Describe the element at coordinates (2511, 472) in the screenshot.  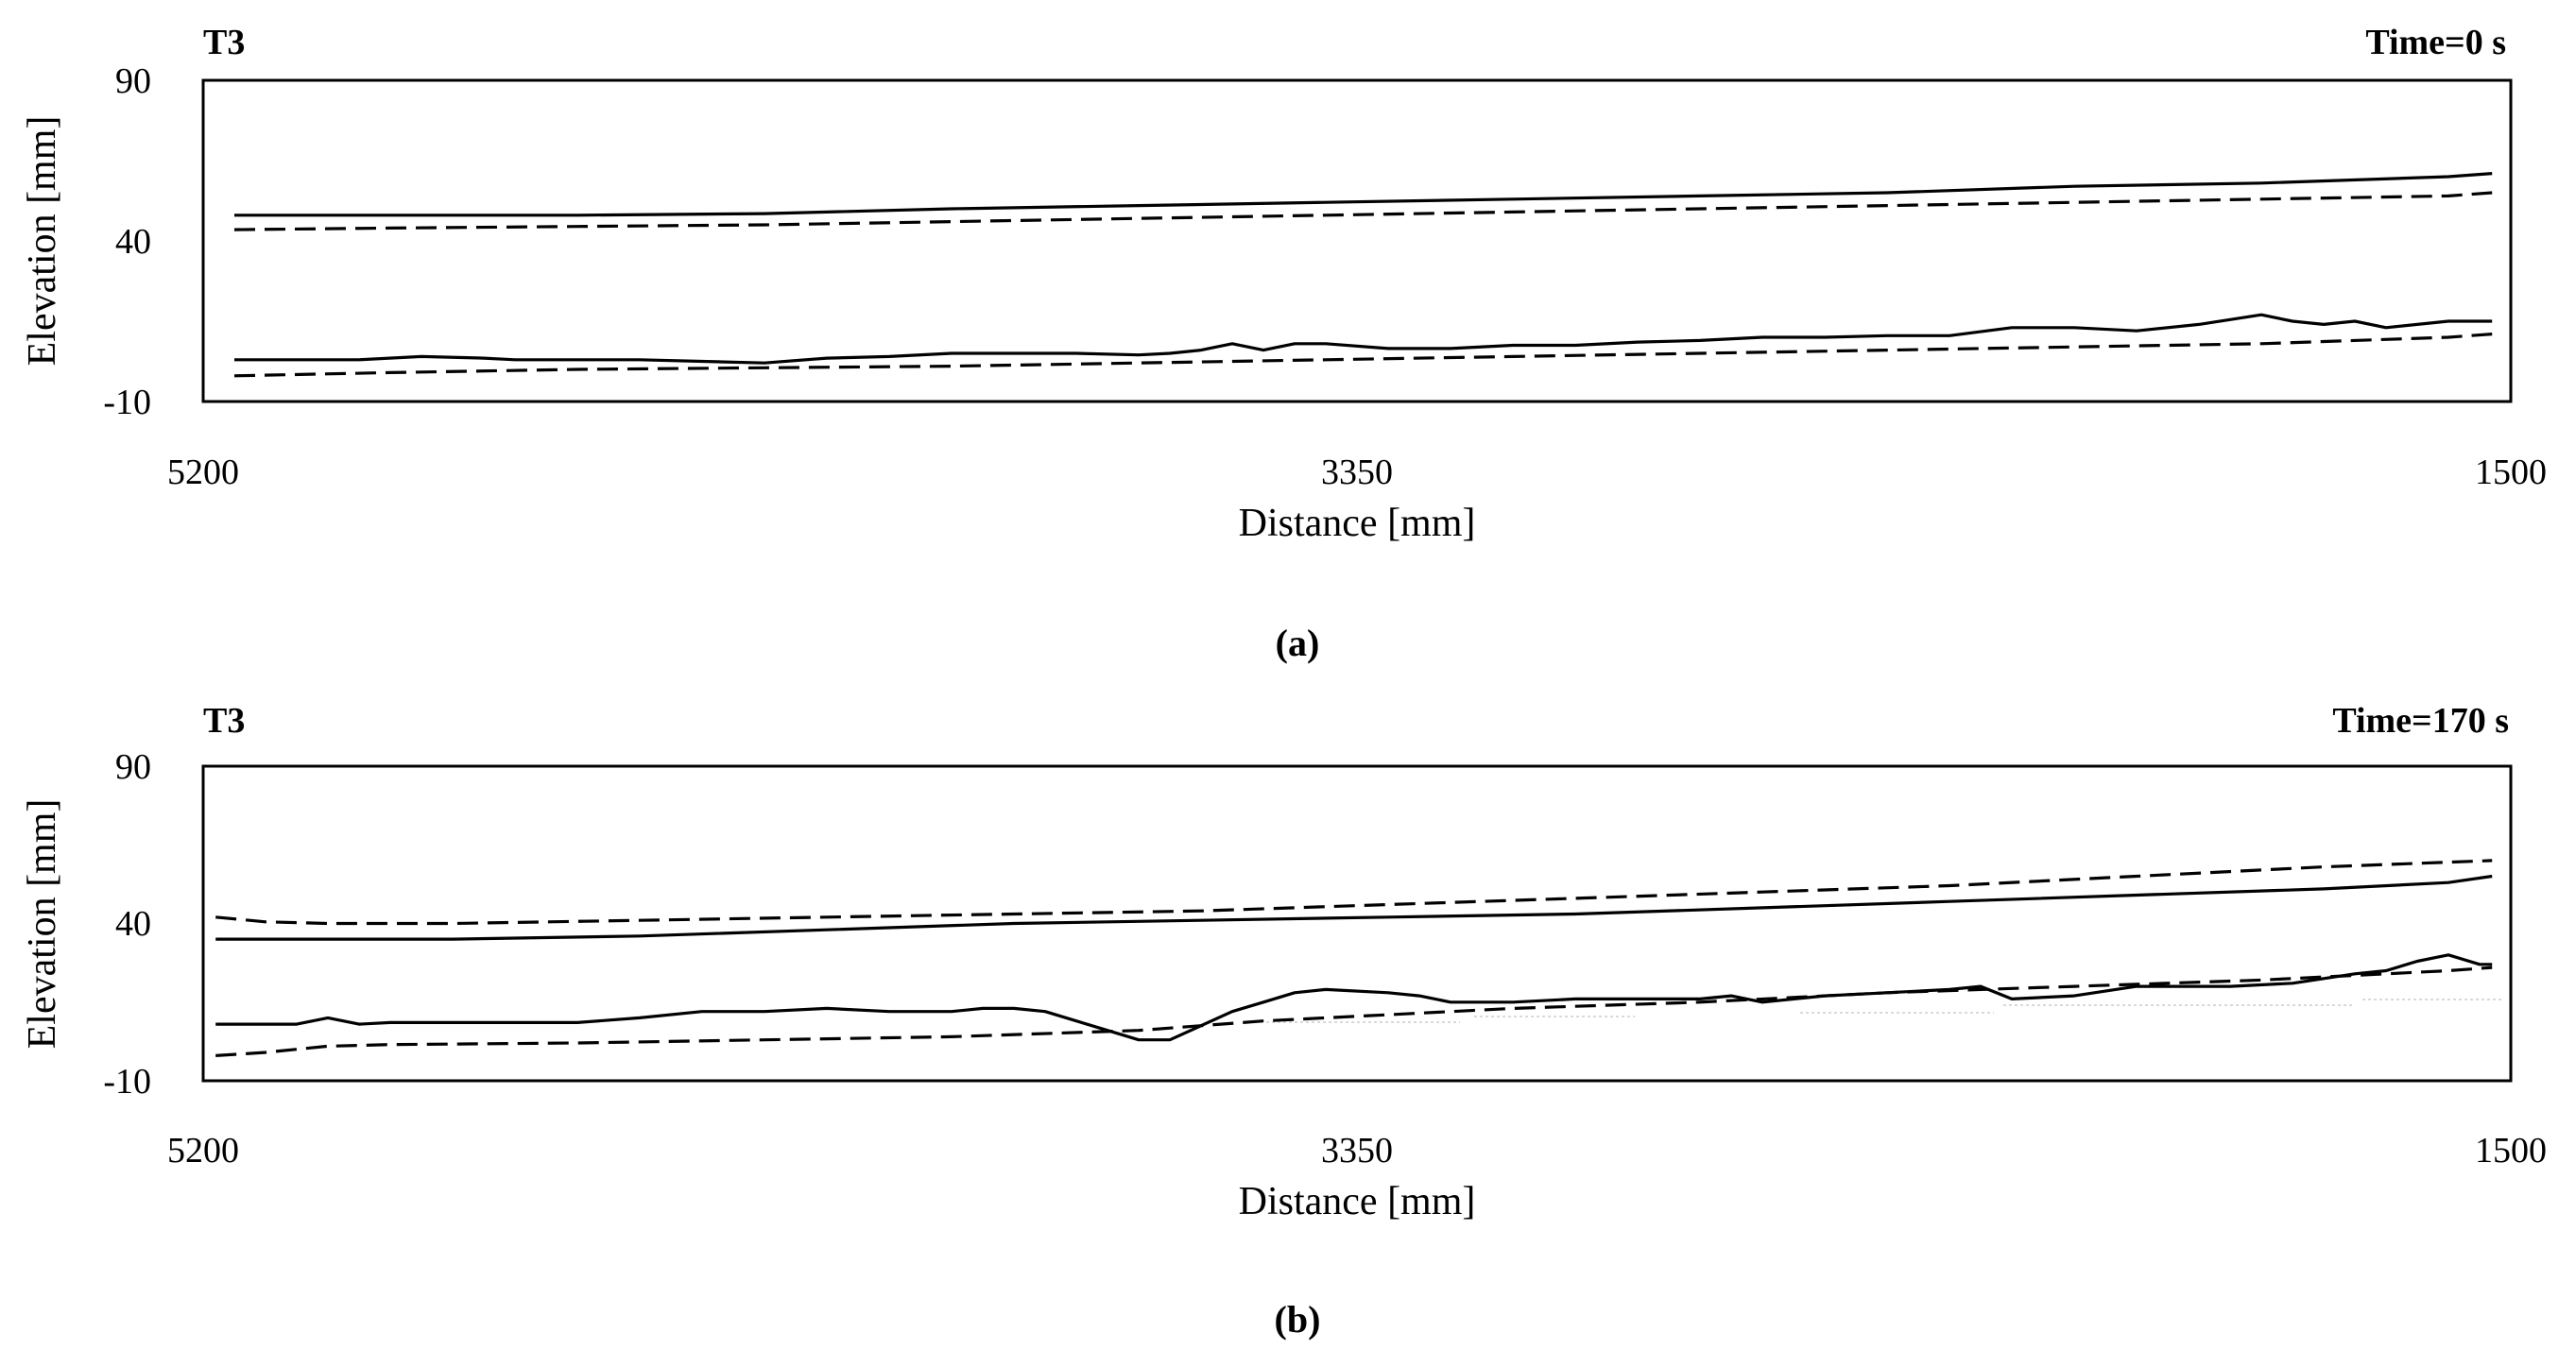
I see `panel-a-xtick-right: 1500` at that location.